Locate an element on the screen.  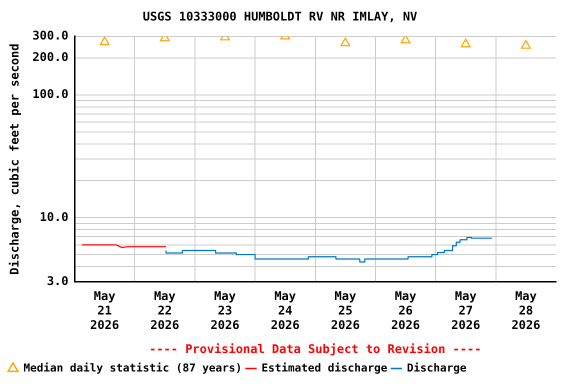
legend-label: Median daily statistic (87 years) is located at coordinates (133, 367).